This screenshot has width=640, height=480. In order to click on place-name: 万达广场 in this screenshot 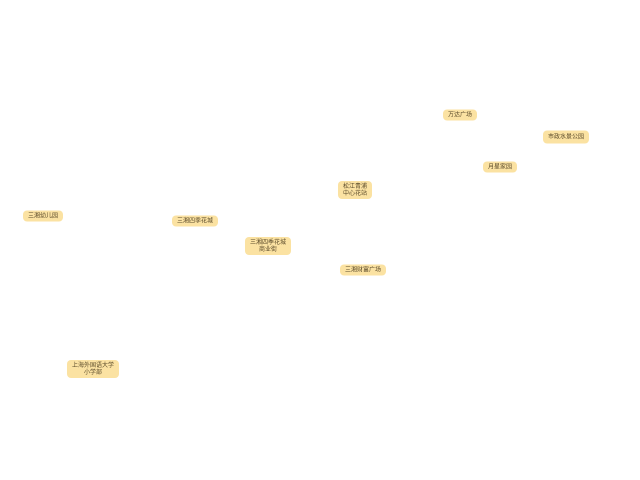, I will do `click(460, 115)`.